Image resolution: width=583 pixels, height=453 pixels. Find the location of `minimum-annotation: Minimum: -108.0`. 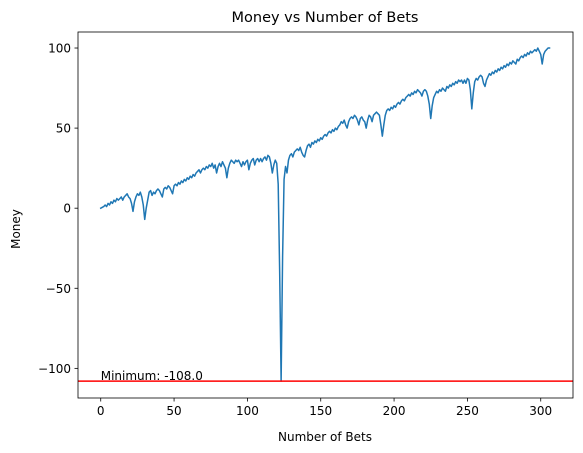

minimum-annotation: Minimum: -108.0 is located at coordinates (152, 376).